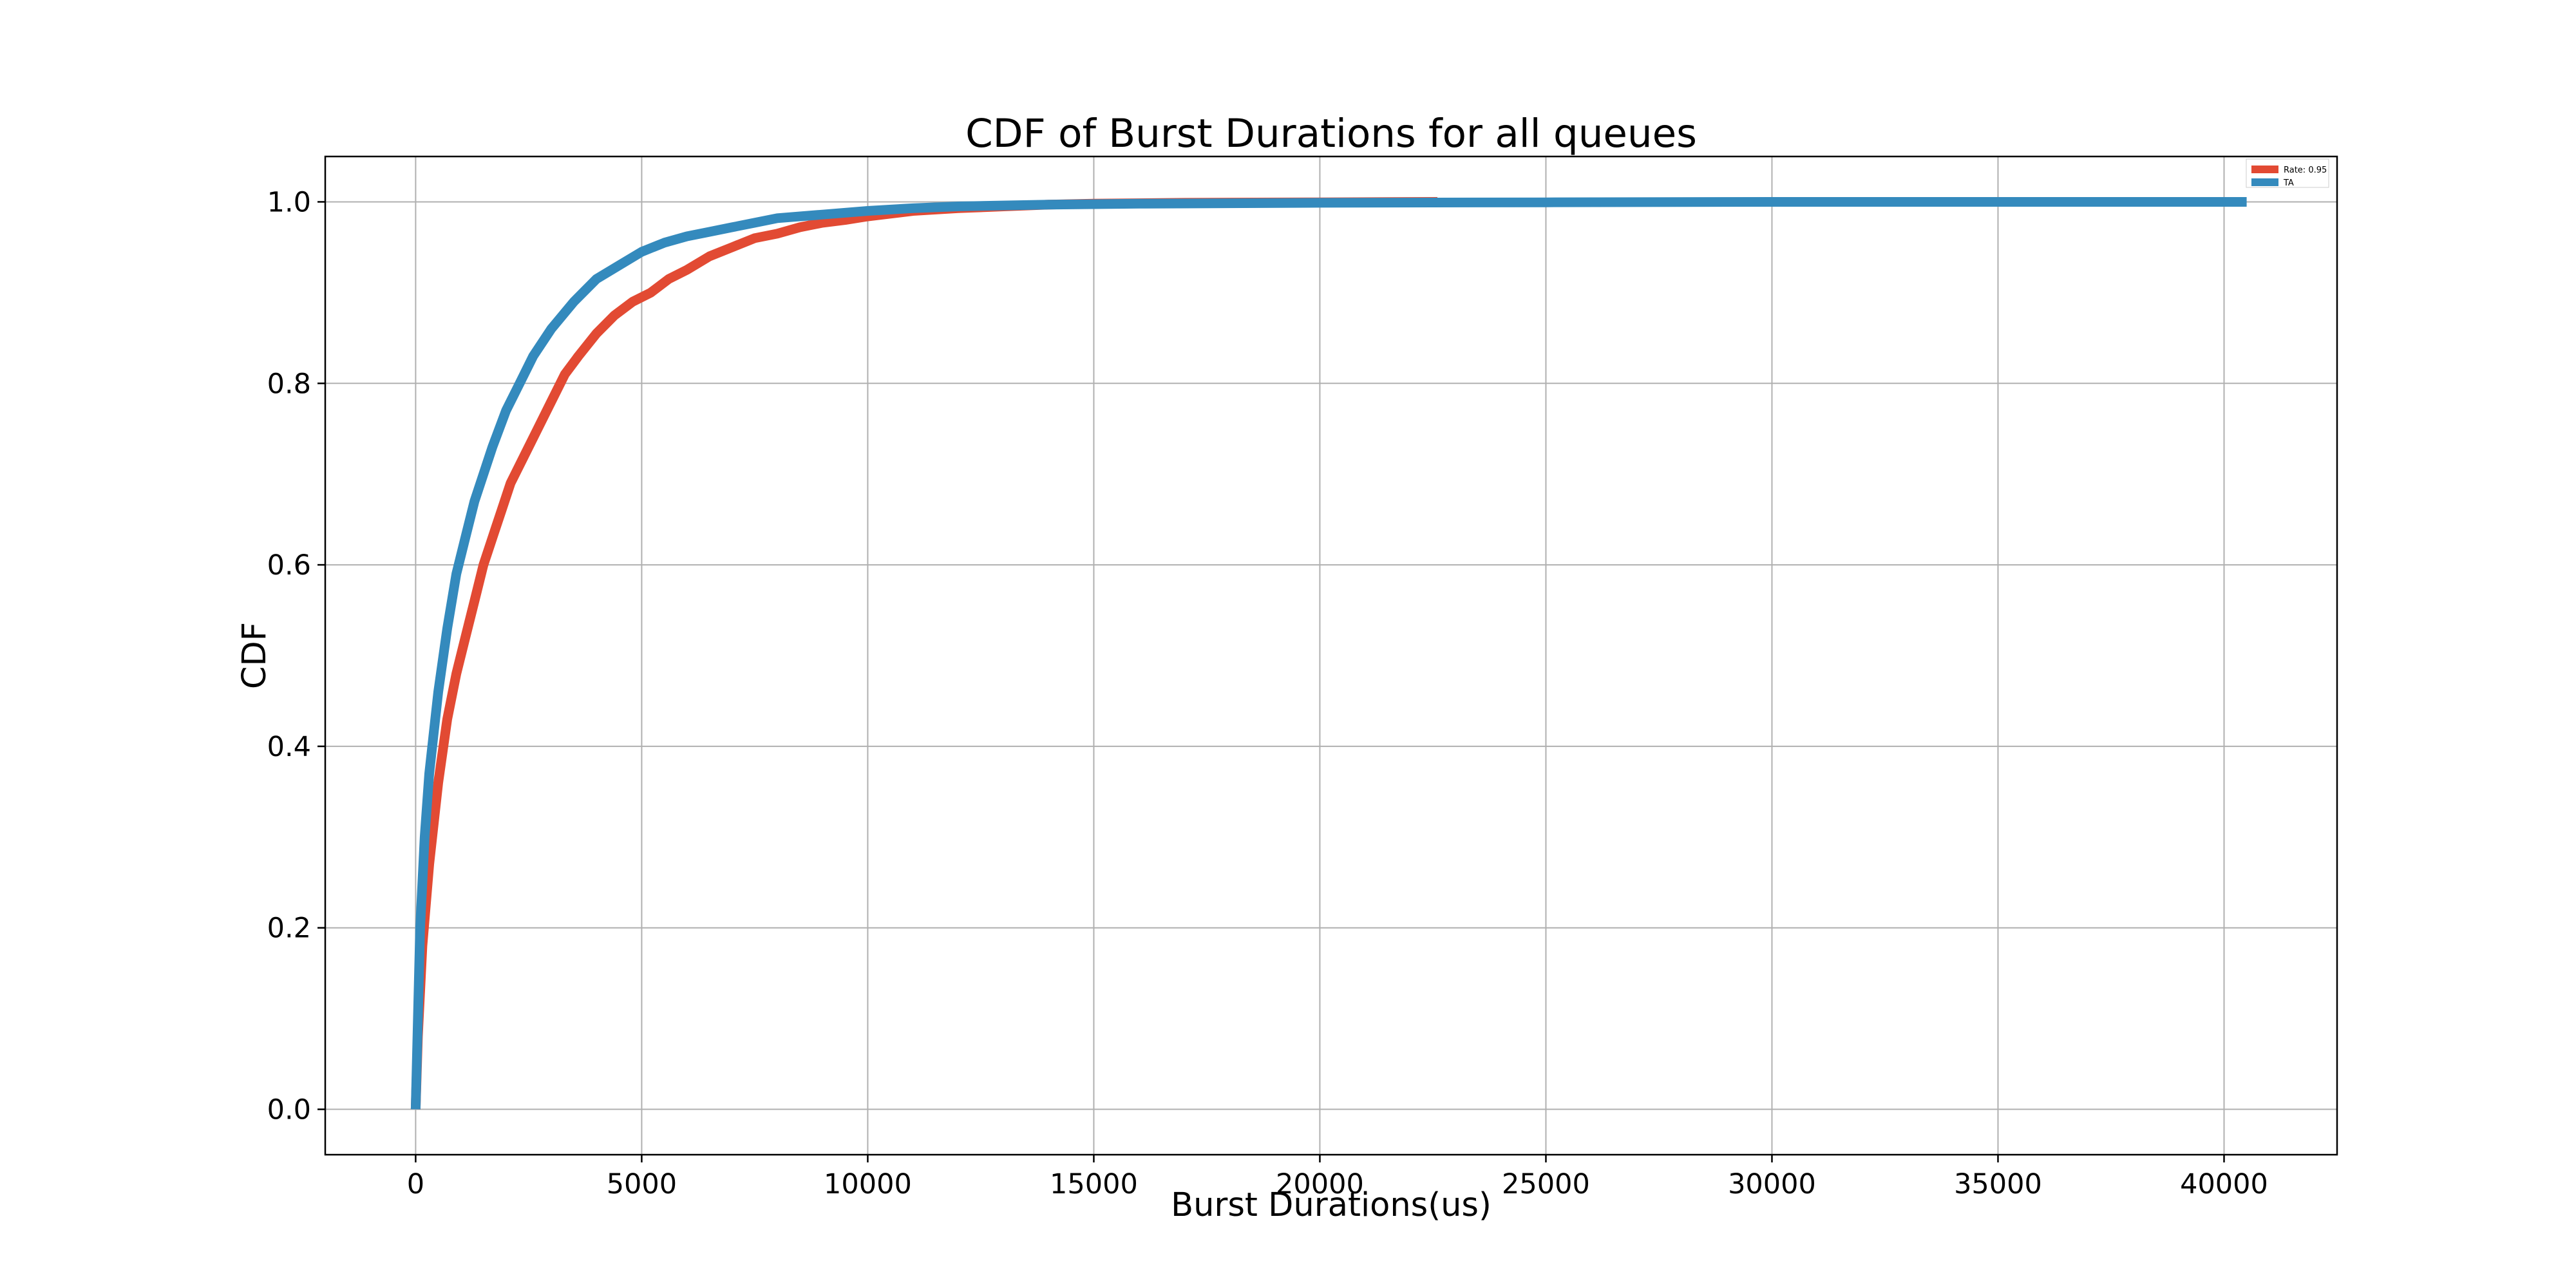 This screenshot has width=2576, height=1288. Describe the element at coordinates (1546, 1184) in the screenshot. I see `x-tick-label: 25000` at that location.